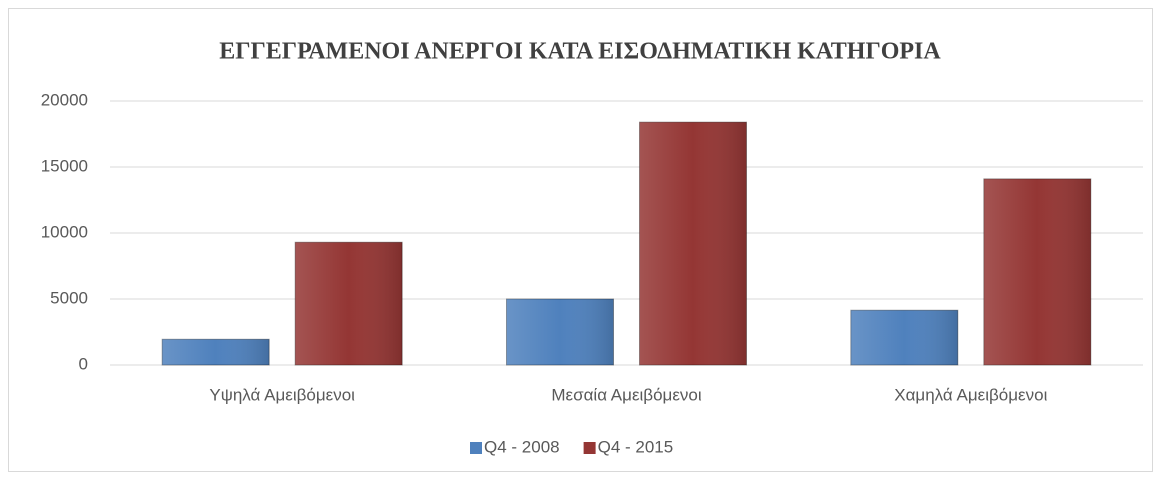  What do you see at coordinates (522, 446) in the screenshot?
I see `legend-label: Q4 - 2008` at bounding box center [522, 446].